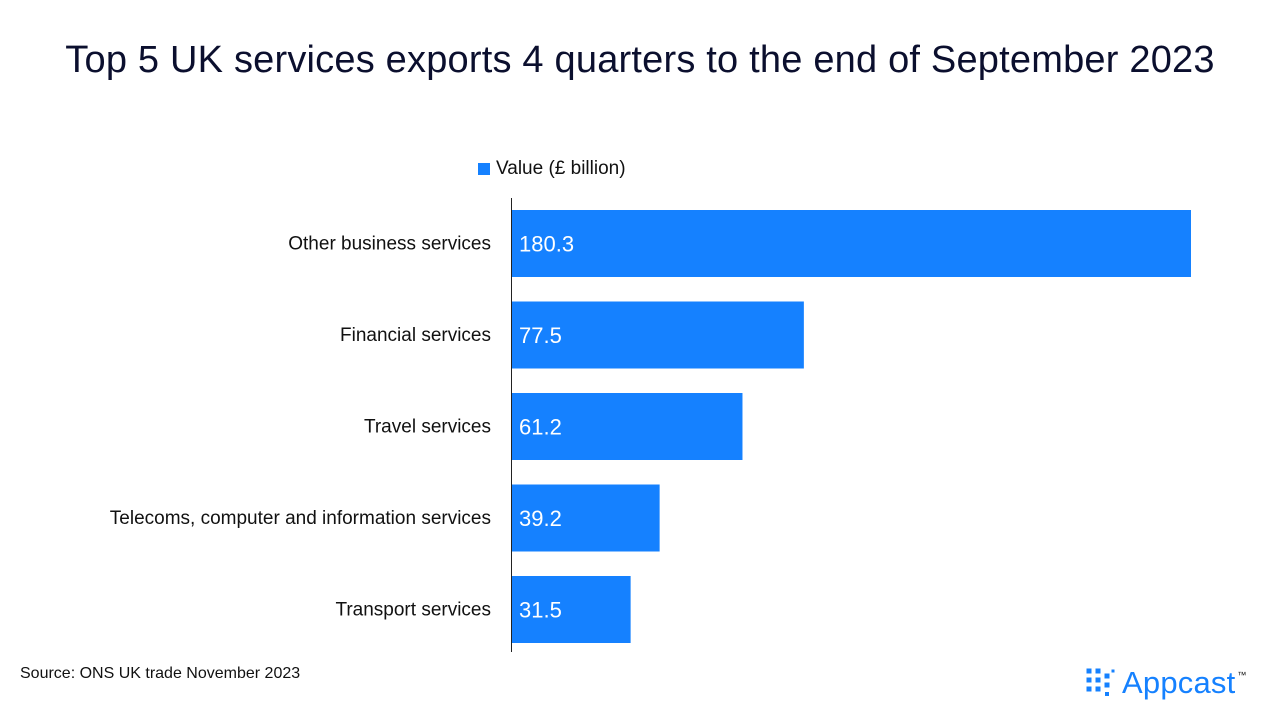 The image size is (1280, 720). What do you see at coordinates (540, 518) in the screenshot?
I see `data-label: 39.2` at bounding box center [540, 518].